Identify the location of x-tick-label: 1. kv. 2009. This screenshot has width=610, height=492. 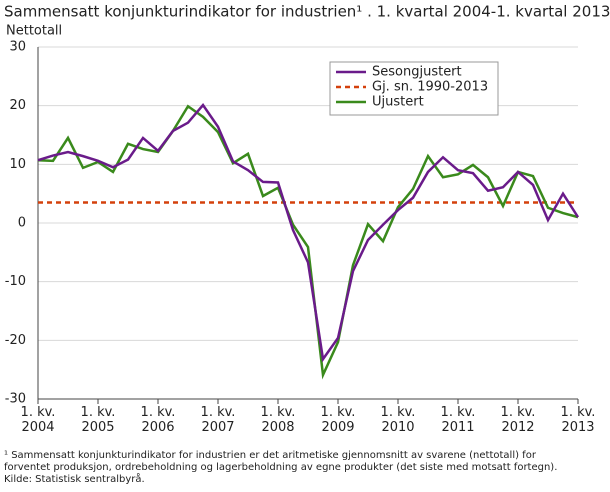
(338, 420).